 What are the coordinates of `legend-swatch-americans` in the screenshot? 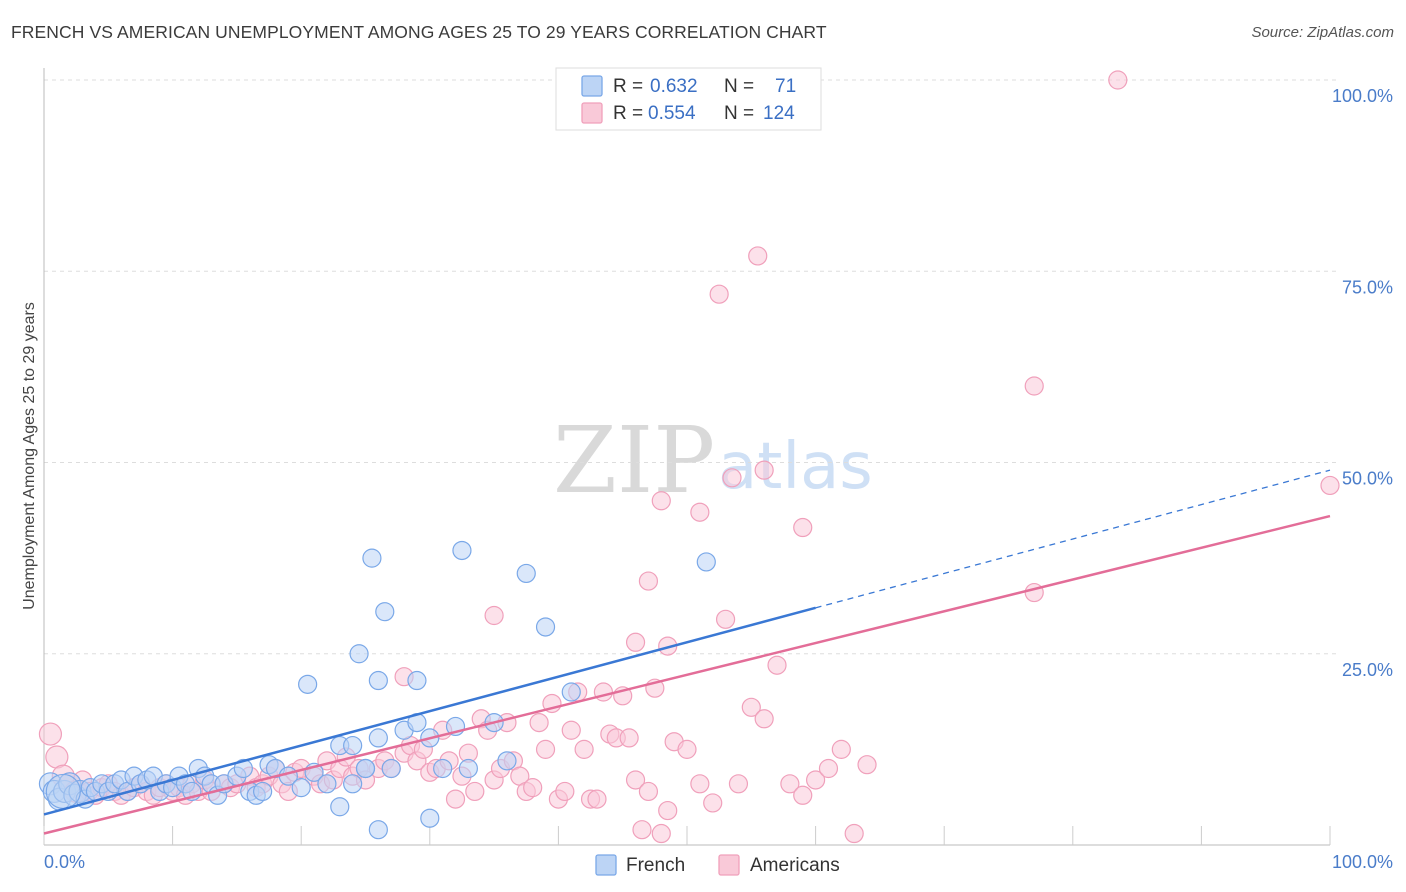 It's located at (592, 113).